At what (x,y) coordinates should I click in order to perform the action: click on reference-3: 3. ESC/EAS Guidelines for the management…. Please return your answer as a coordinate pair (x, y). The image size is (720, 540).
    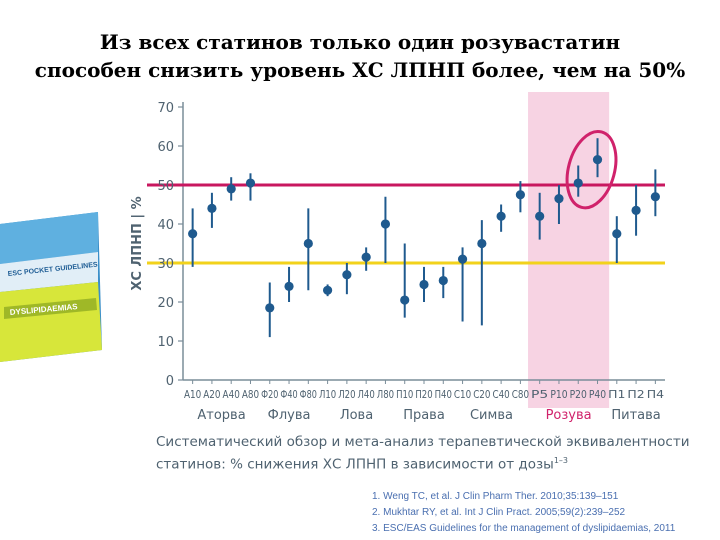
    Looking at the image, I should click on (524, 528).